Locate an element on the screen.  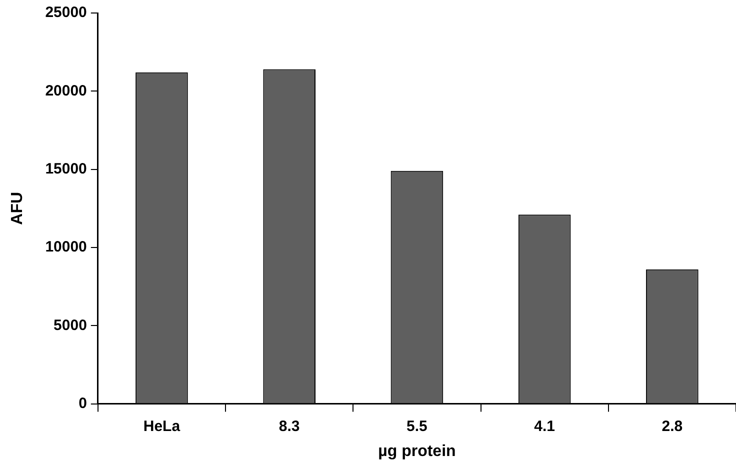
x-tick-label: HeLa is located at coordinates (162, 426).